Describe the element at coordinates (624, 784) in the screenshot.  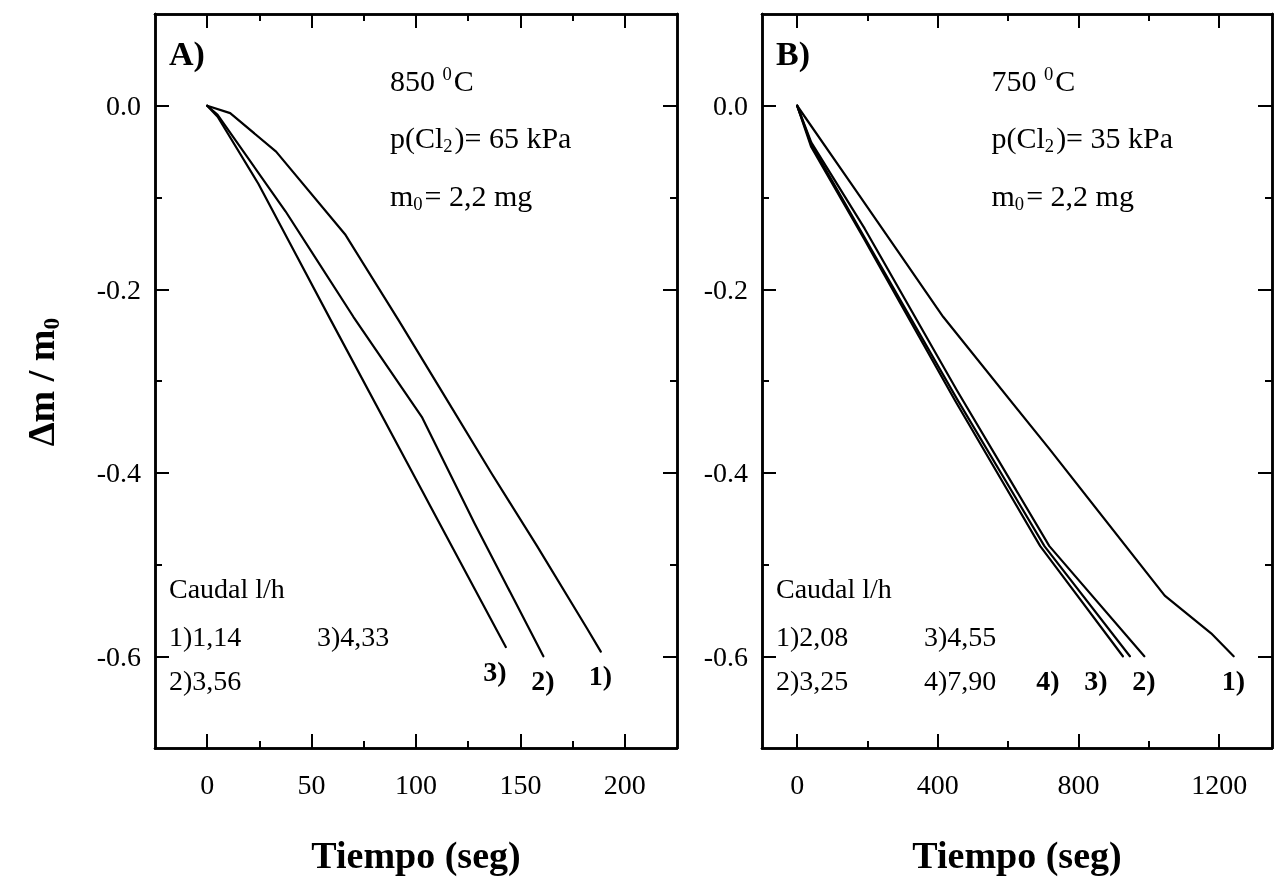
I see `x-tick-label: 200` at that location.